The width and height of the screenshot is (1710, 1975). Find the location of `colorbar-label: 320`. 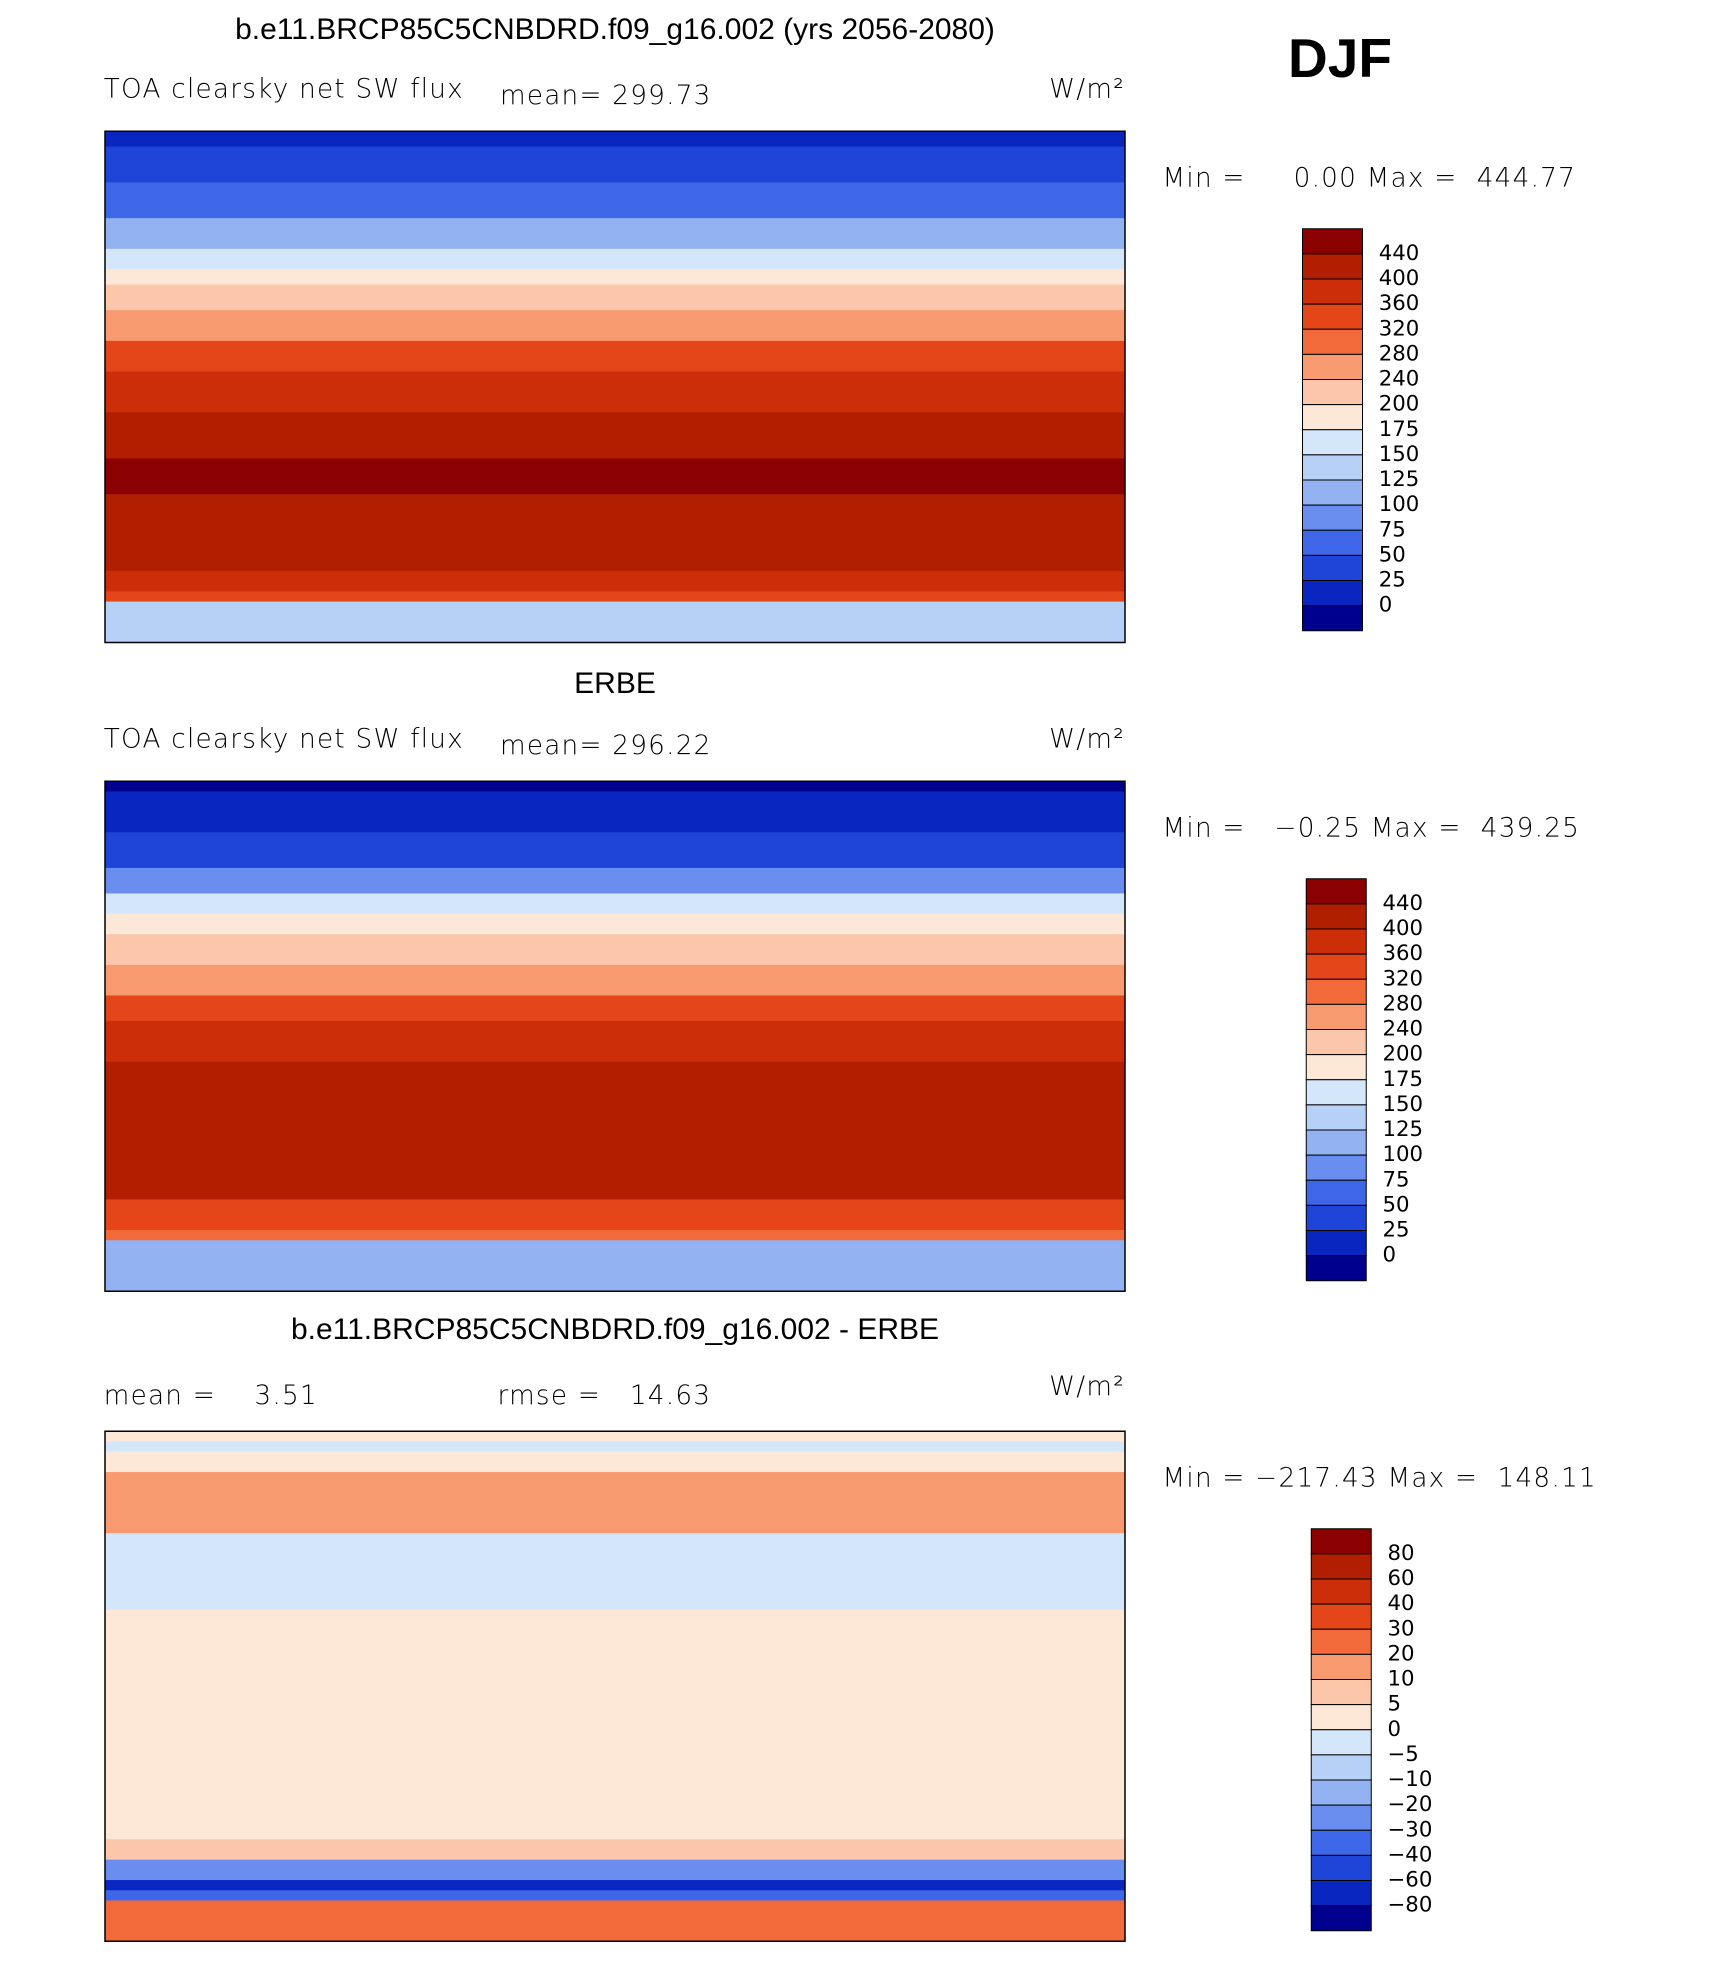

colorbar-label: 320 is located at coordinates (1399, 328).